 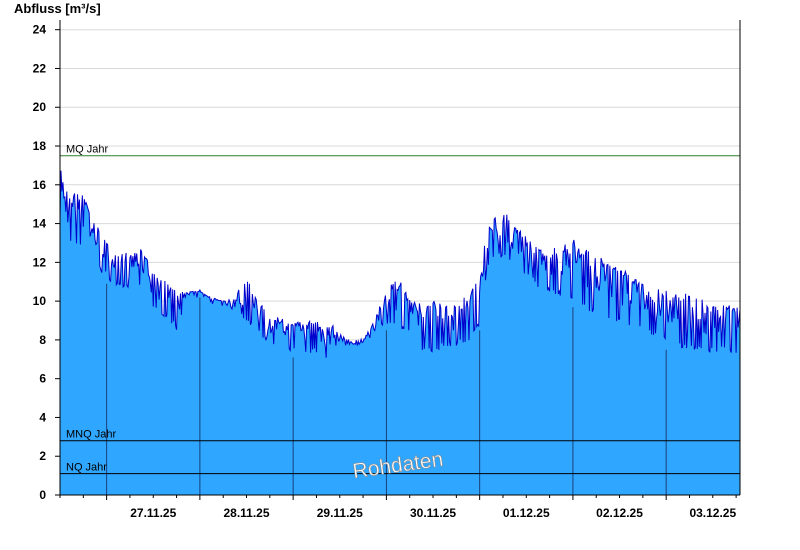 I want to click on x-tick-label: 29.11.25, so click(x=340, y=513).